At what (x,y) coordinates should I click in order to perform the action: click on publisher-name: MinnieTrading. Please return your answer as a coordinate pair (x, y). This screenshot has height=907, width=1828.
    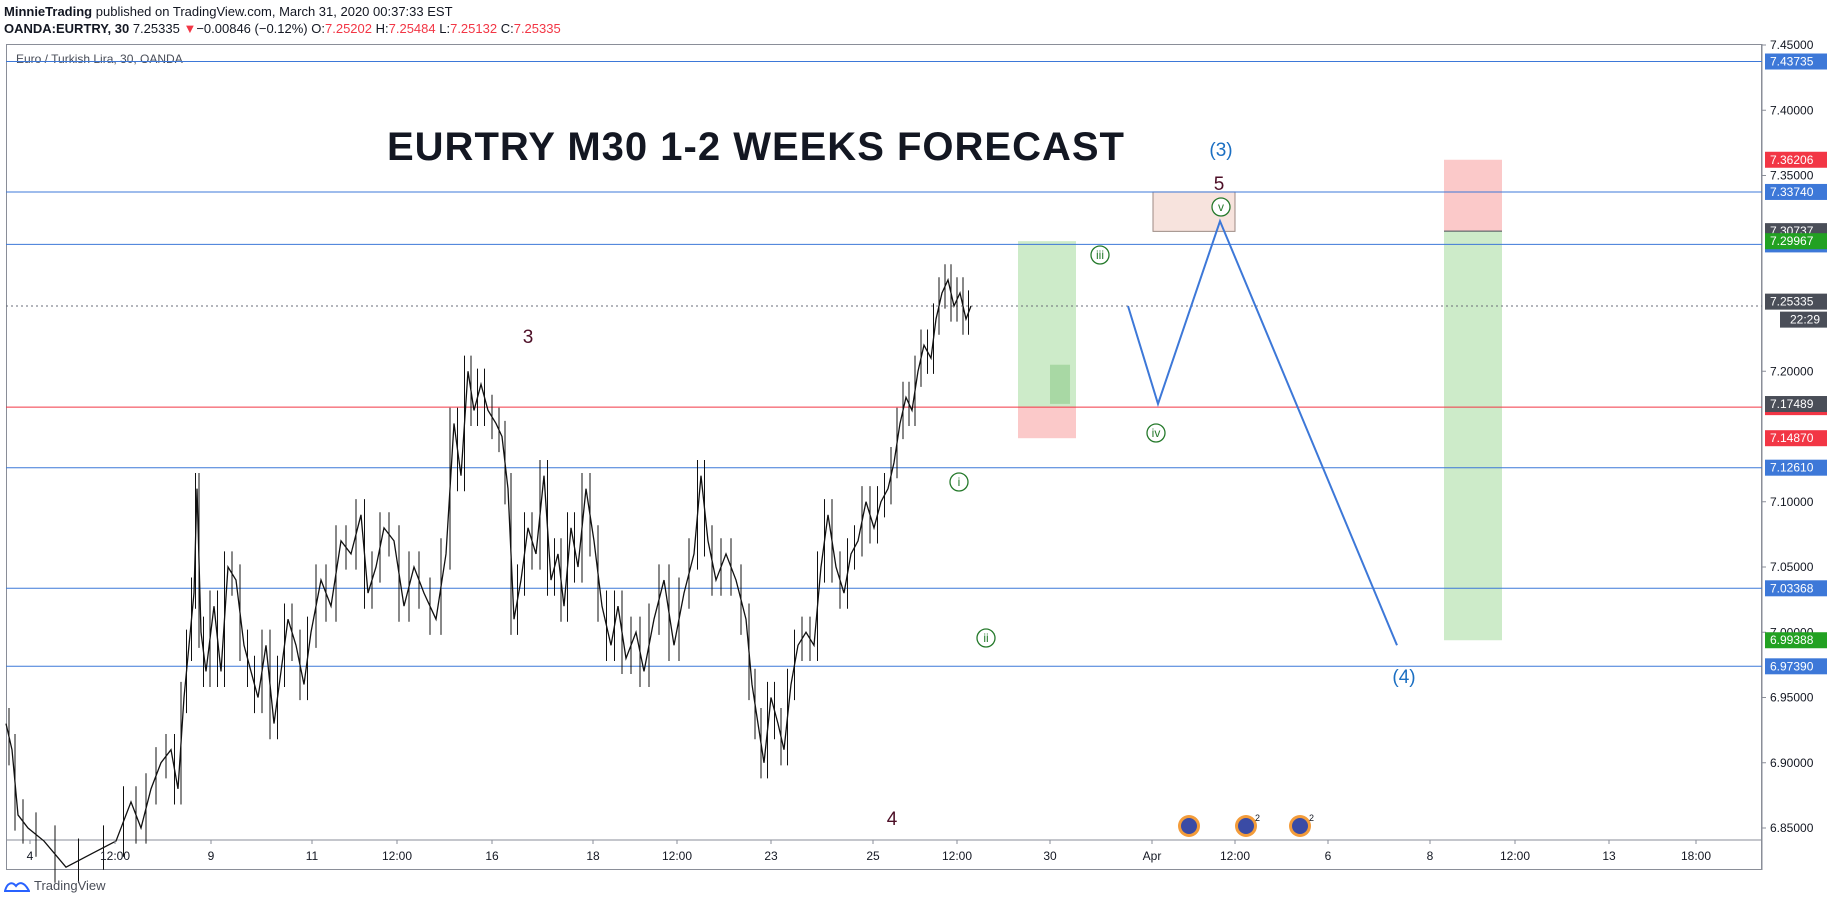
    Looking at the image, I should click on (48, 11).